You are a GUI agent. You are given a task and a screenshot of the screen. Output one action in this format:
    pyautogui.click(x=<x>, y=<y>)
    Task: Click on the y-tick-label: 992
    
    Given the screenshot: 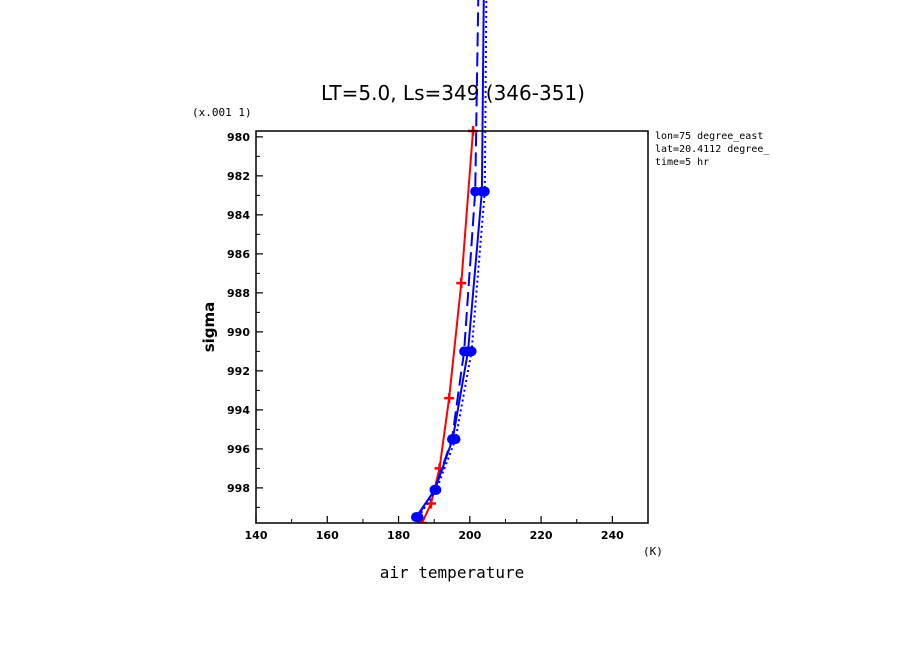 What is the action you would take?
    pyautogui.click(x=238, y=371)
    